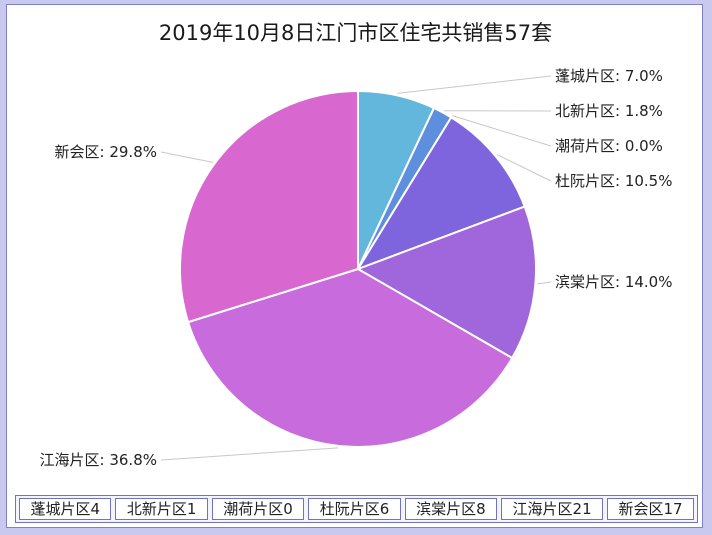 This screenshot has height=535, width=712. Describe the element at coordinates (609, 146) in the screenshot. I see `slice-3-label: 潮荷片区: 0.0%` at that location.